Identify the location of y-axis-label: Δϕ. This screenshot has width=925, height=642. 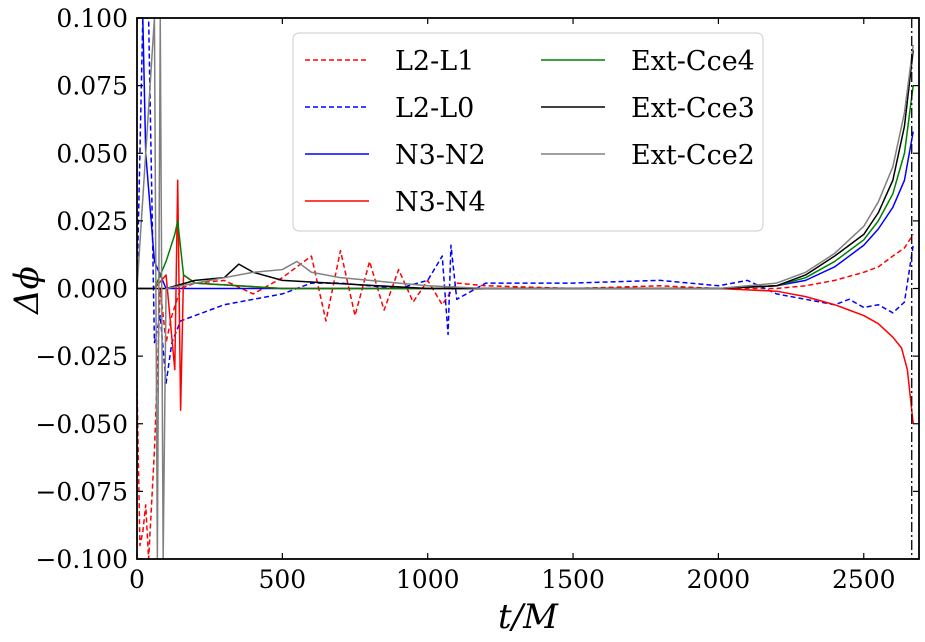
(27, 291).